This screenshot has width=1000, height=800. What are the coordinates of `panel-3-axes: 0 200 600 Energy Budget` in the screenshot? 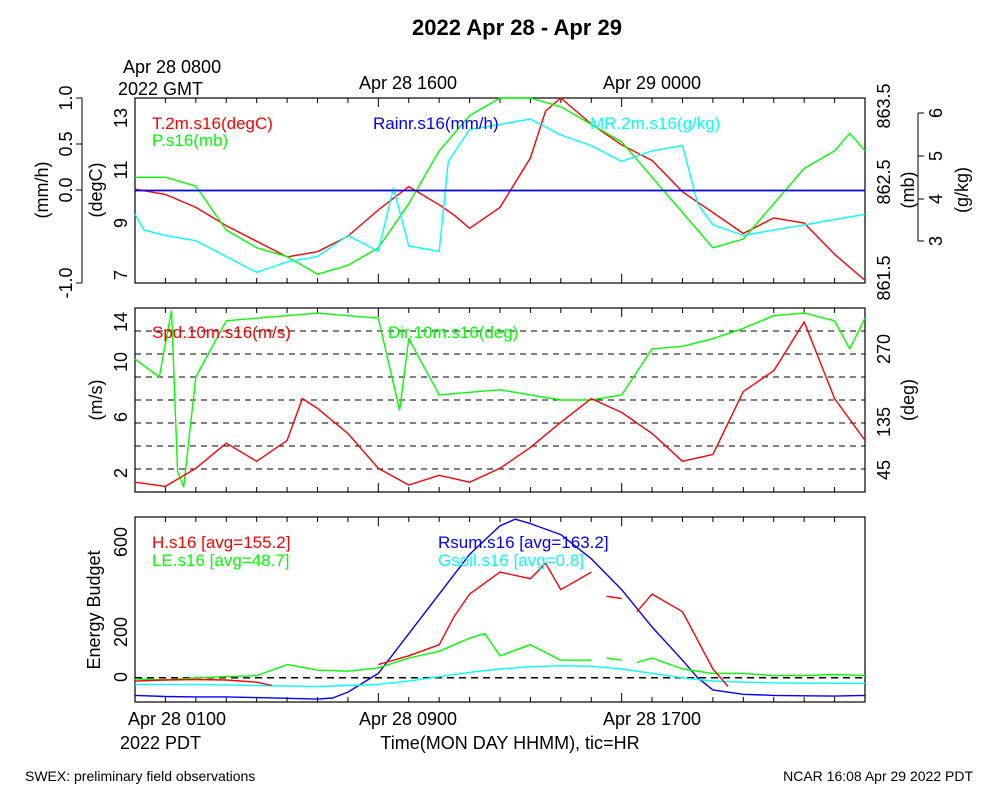 It's located at (107, 604).